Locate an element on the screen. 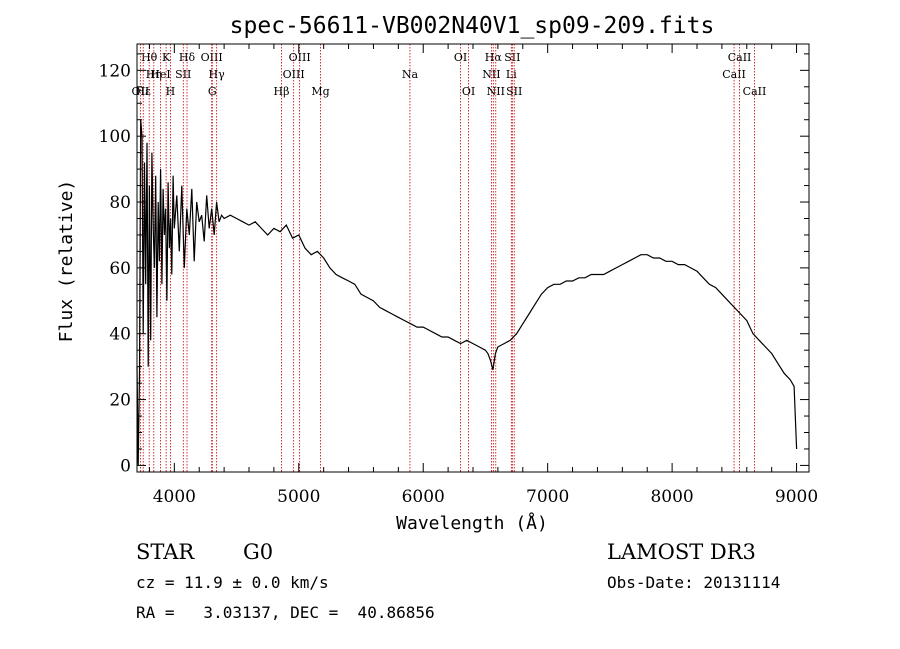 This screenshot has height=649, width=900. spectral-line-label: Hγ is located at coordinates (217, 74).